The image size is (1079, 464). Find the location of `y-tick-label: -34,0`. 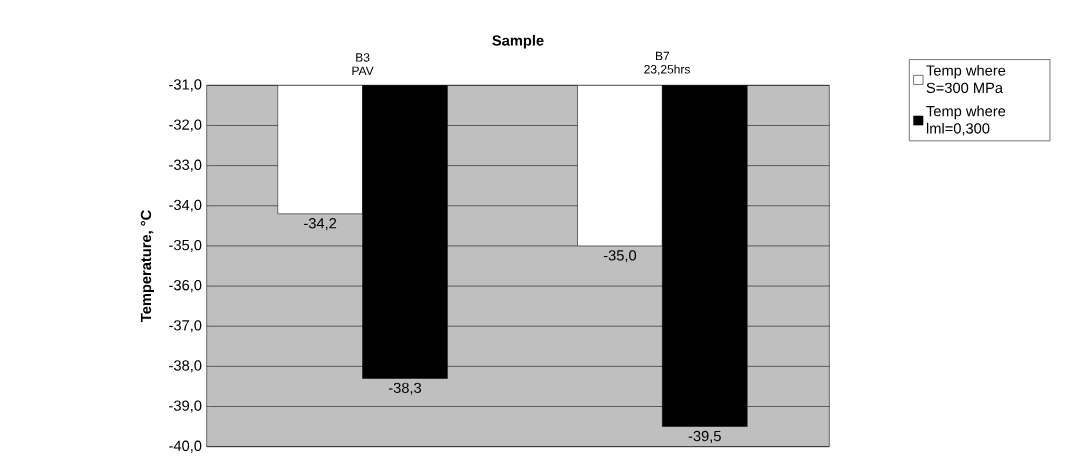

y-tick-label: -34,0 is located at coordinates (185, 205).